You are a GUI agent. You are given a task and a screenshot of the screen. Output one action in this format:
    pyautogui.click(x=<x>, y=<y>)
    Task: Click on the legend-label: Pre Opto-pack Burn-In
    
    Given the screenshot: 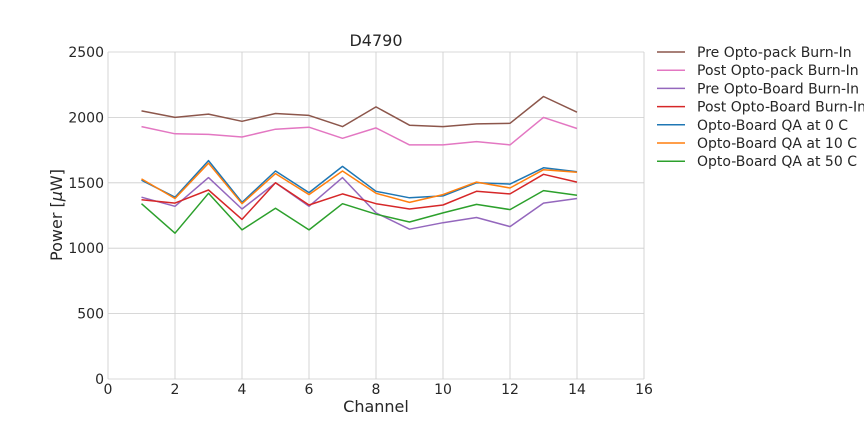 What is the action you would take?
    pyautogui.click(x=774, y=53)
    